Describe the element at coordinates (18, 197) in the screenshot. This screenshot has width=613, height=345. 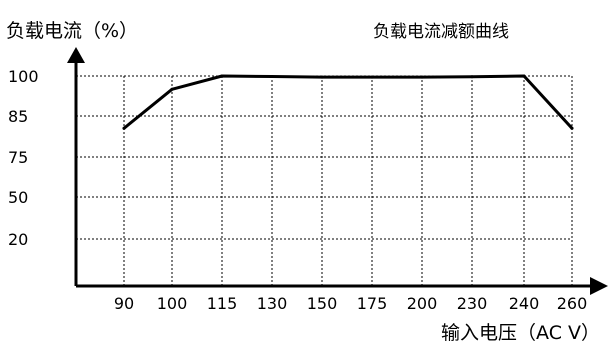
I see `y-tick-label: 50` at that location.